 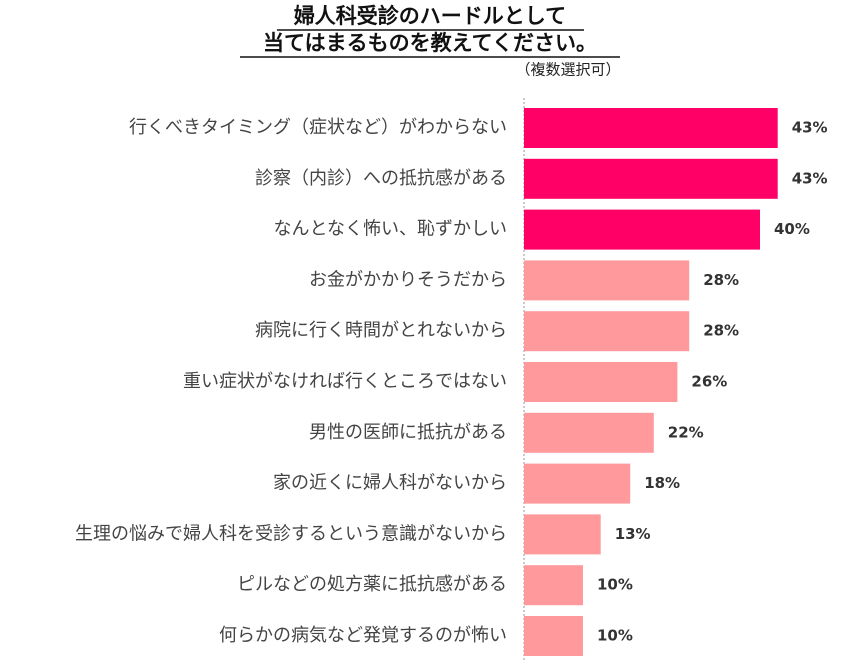 What do you see at coordinates (567, 70) in the screenshot?
I see `chart-subtitle: （複数選択可）` at bounding box center [567, 70].